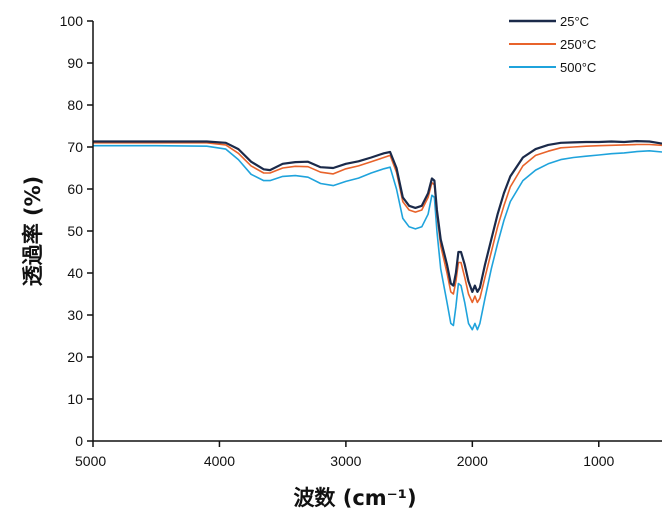  Describe the element at coordinates (75, 315) in the screenshot. I see `y-tick-label: 30` at that location.